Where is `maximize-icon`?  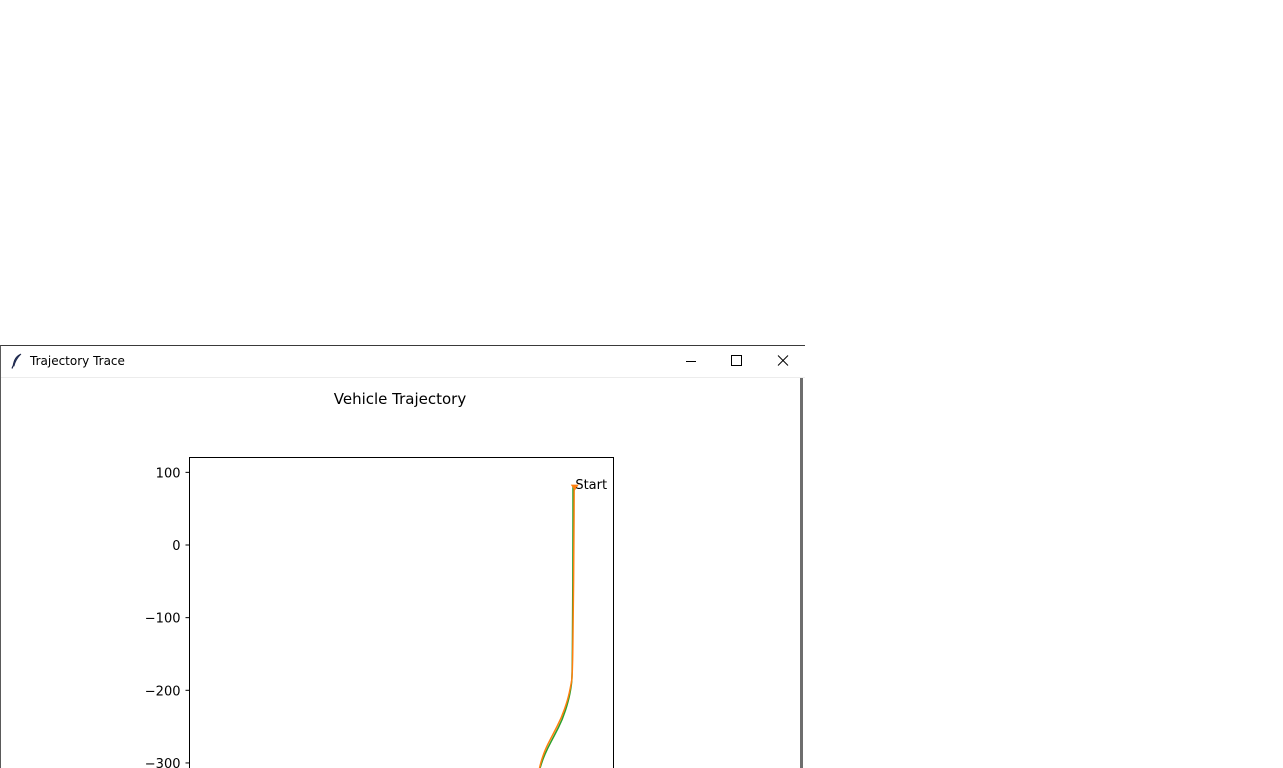 maximize-icon is located at coordinates (736, 361).